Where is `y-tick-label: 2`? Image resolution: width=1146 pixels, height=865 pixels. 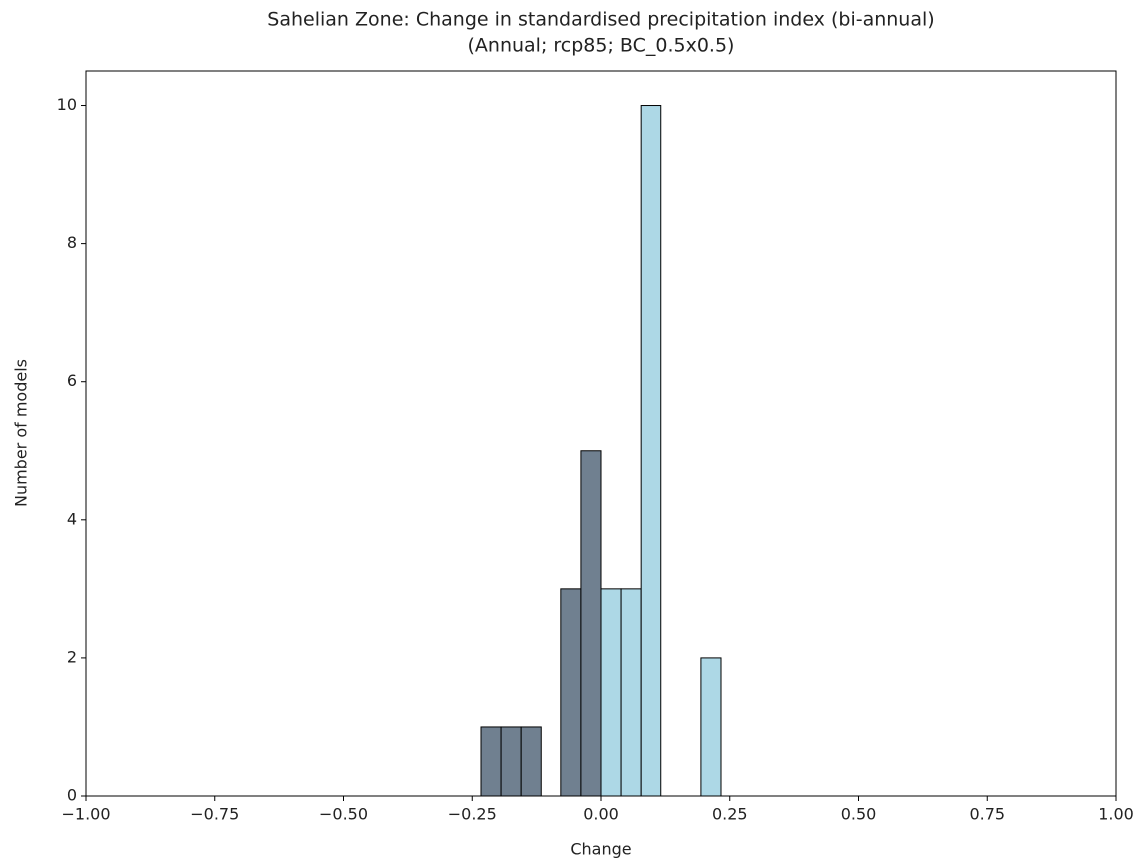 y-tick-label: 2 is located at coordinates (72, 656).